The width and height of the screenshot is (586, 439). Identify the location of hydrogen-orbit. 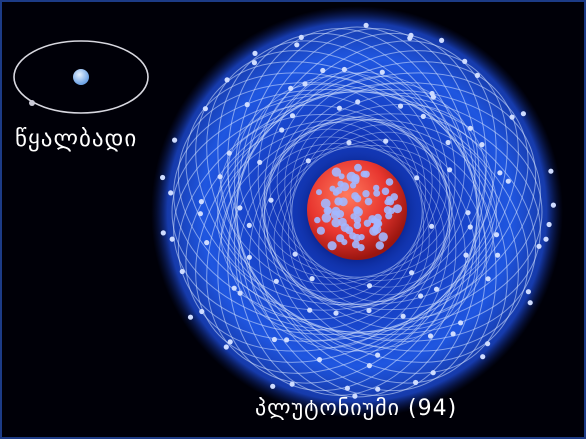
(81, 77).